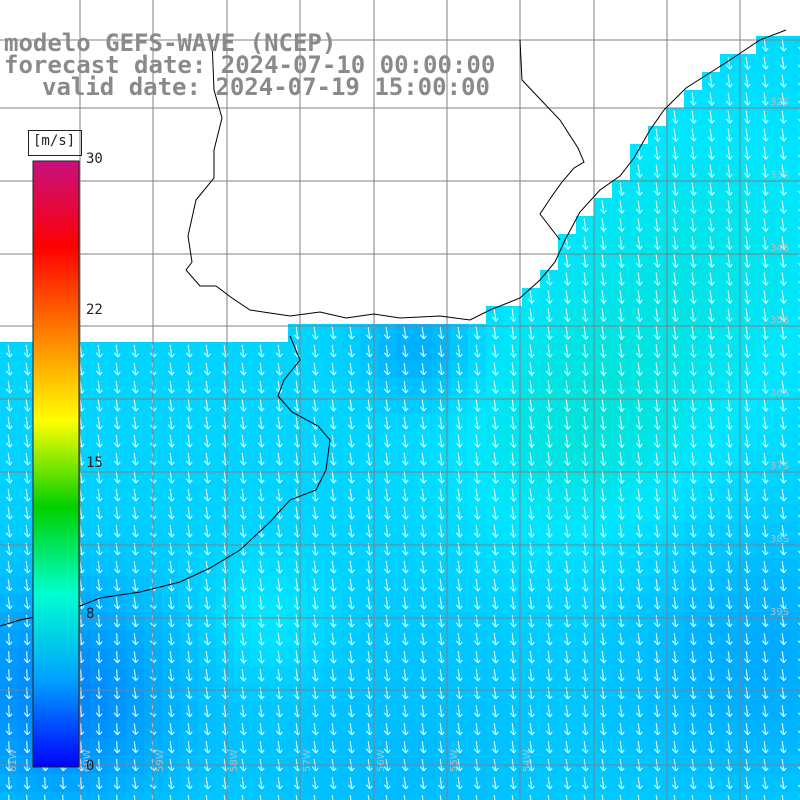  I want to click on latitude-label: 36S, so click(779, 393).